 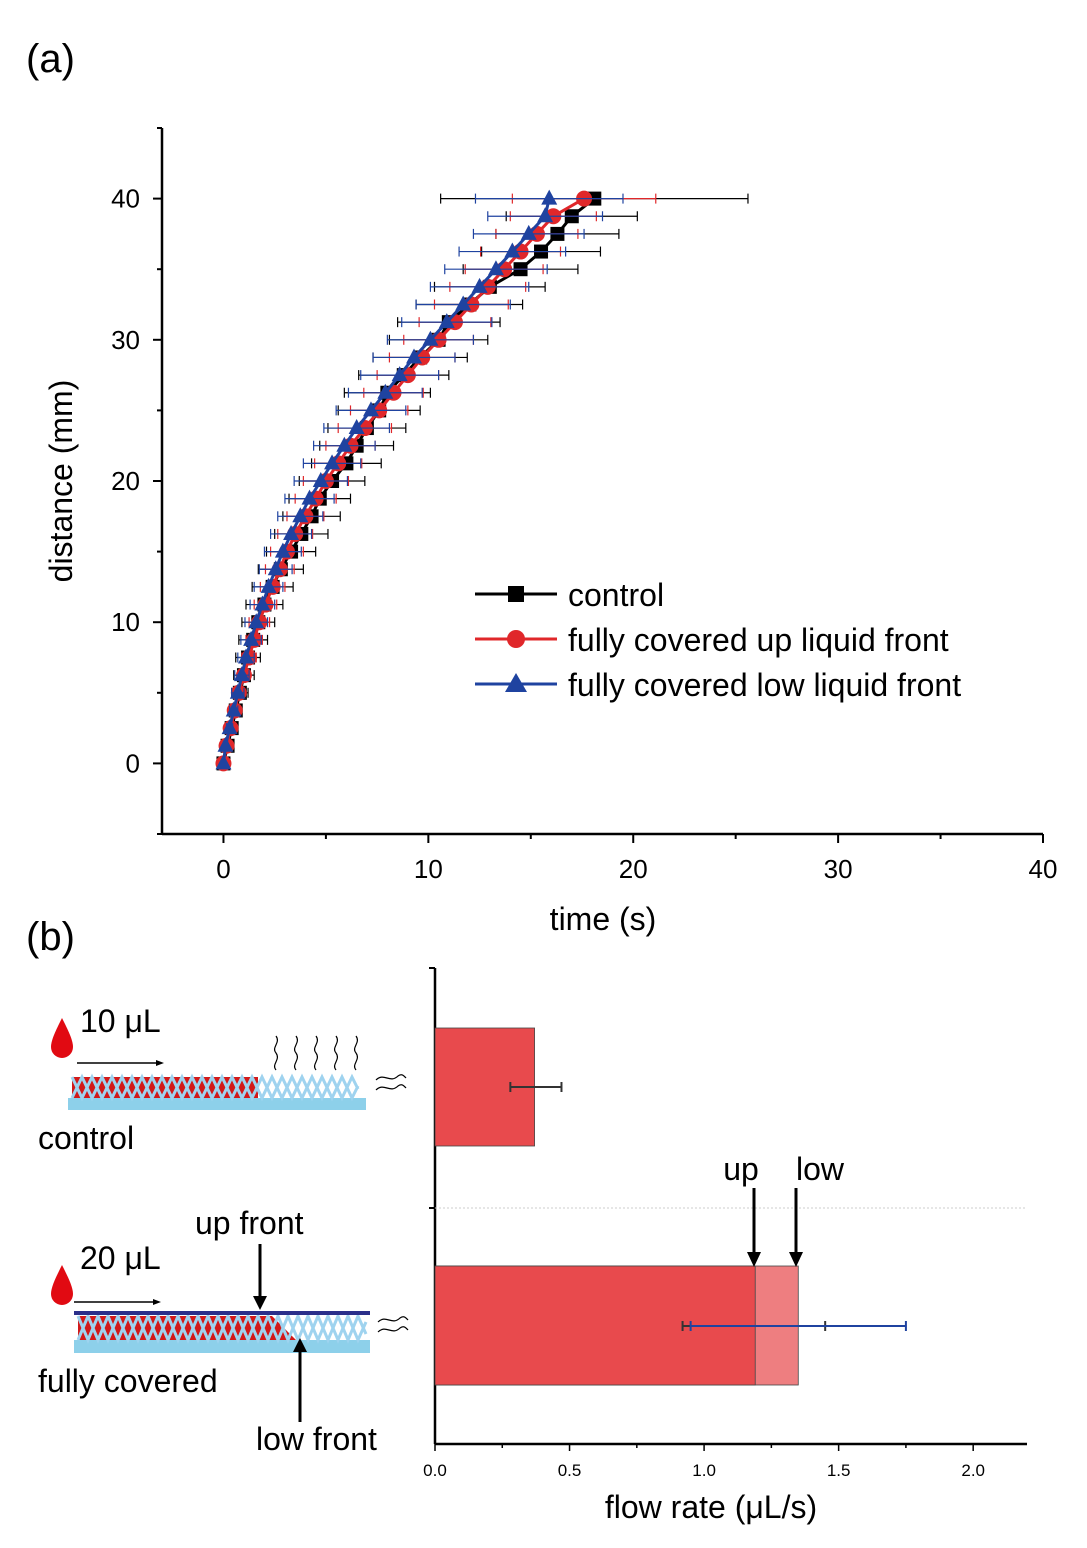 I want to click on control-label: control, so click(x=86, y=1138).